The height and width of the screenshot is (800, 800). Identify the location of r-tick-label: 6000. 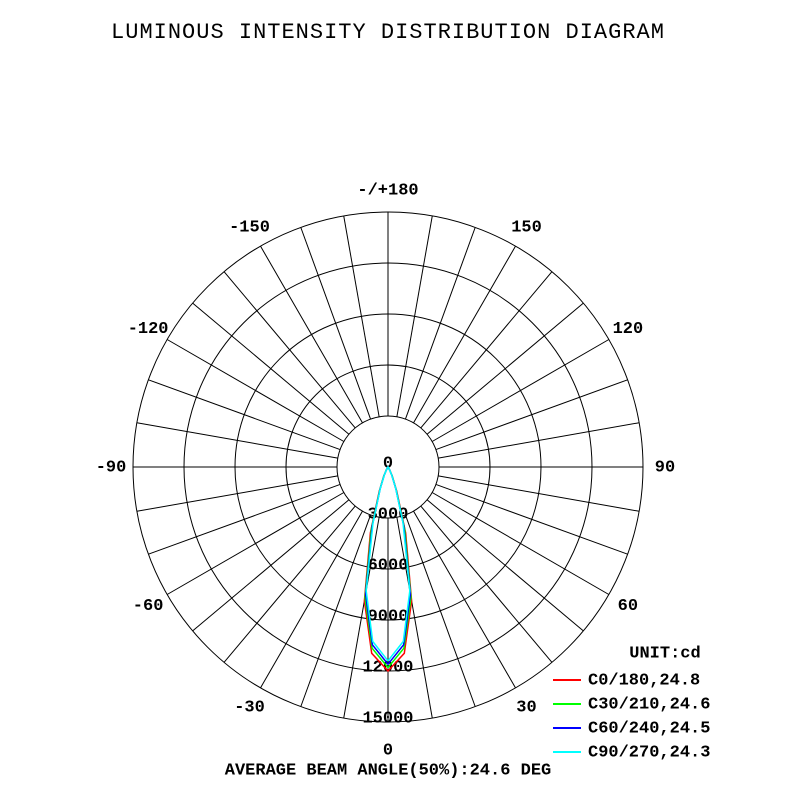
(388, 565).